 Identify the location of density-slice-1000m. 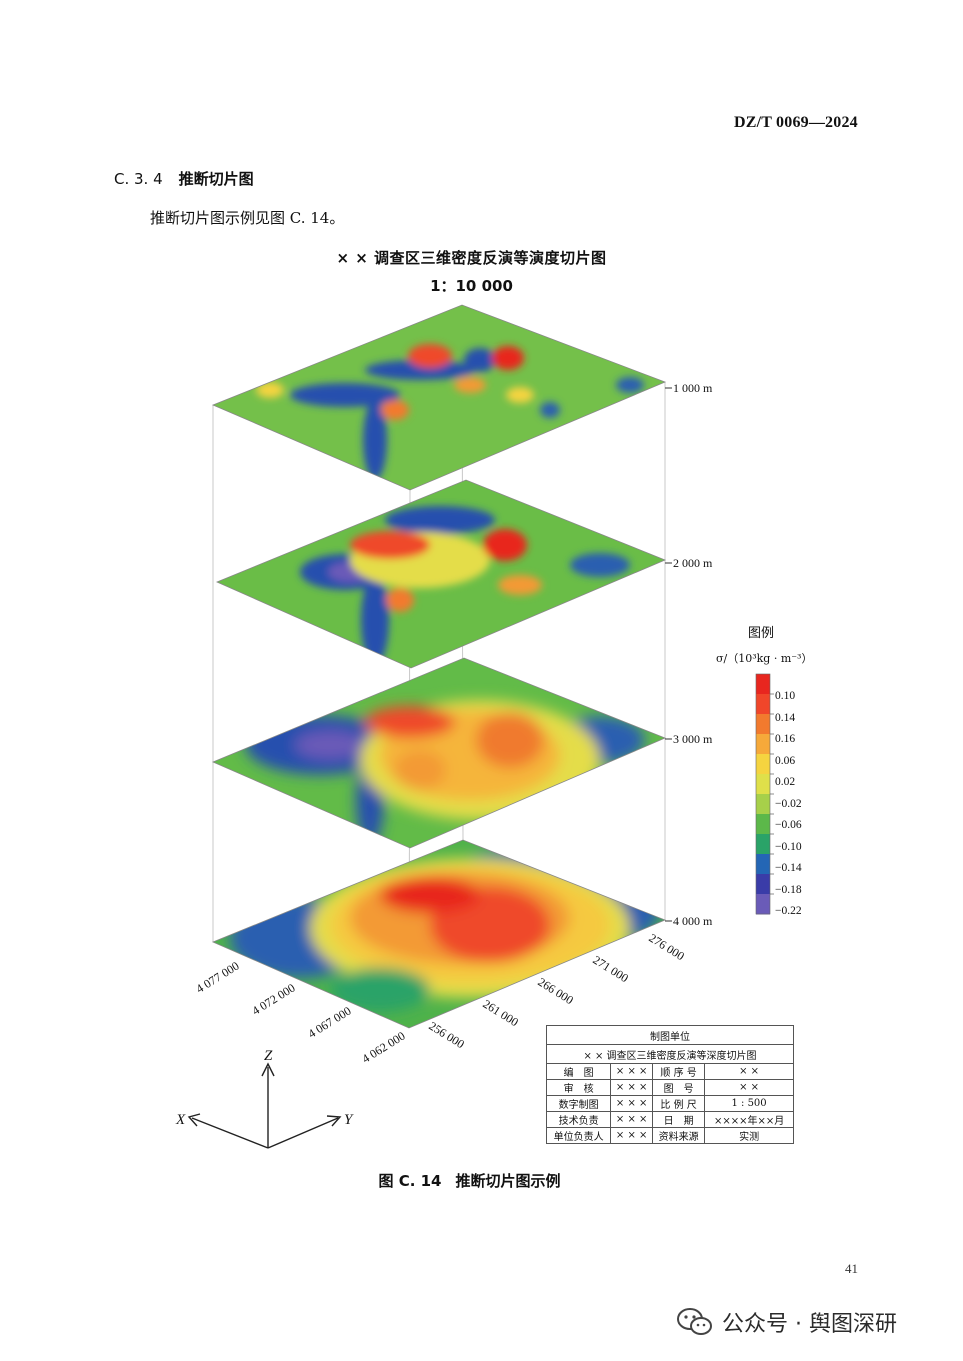
(439, 397).